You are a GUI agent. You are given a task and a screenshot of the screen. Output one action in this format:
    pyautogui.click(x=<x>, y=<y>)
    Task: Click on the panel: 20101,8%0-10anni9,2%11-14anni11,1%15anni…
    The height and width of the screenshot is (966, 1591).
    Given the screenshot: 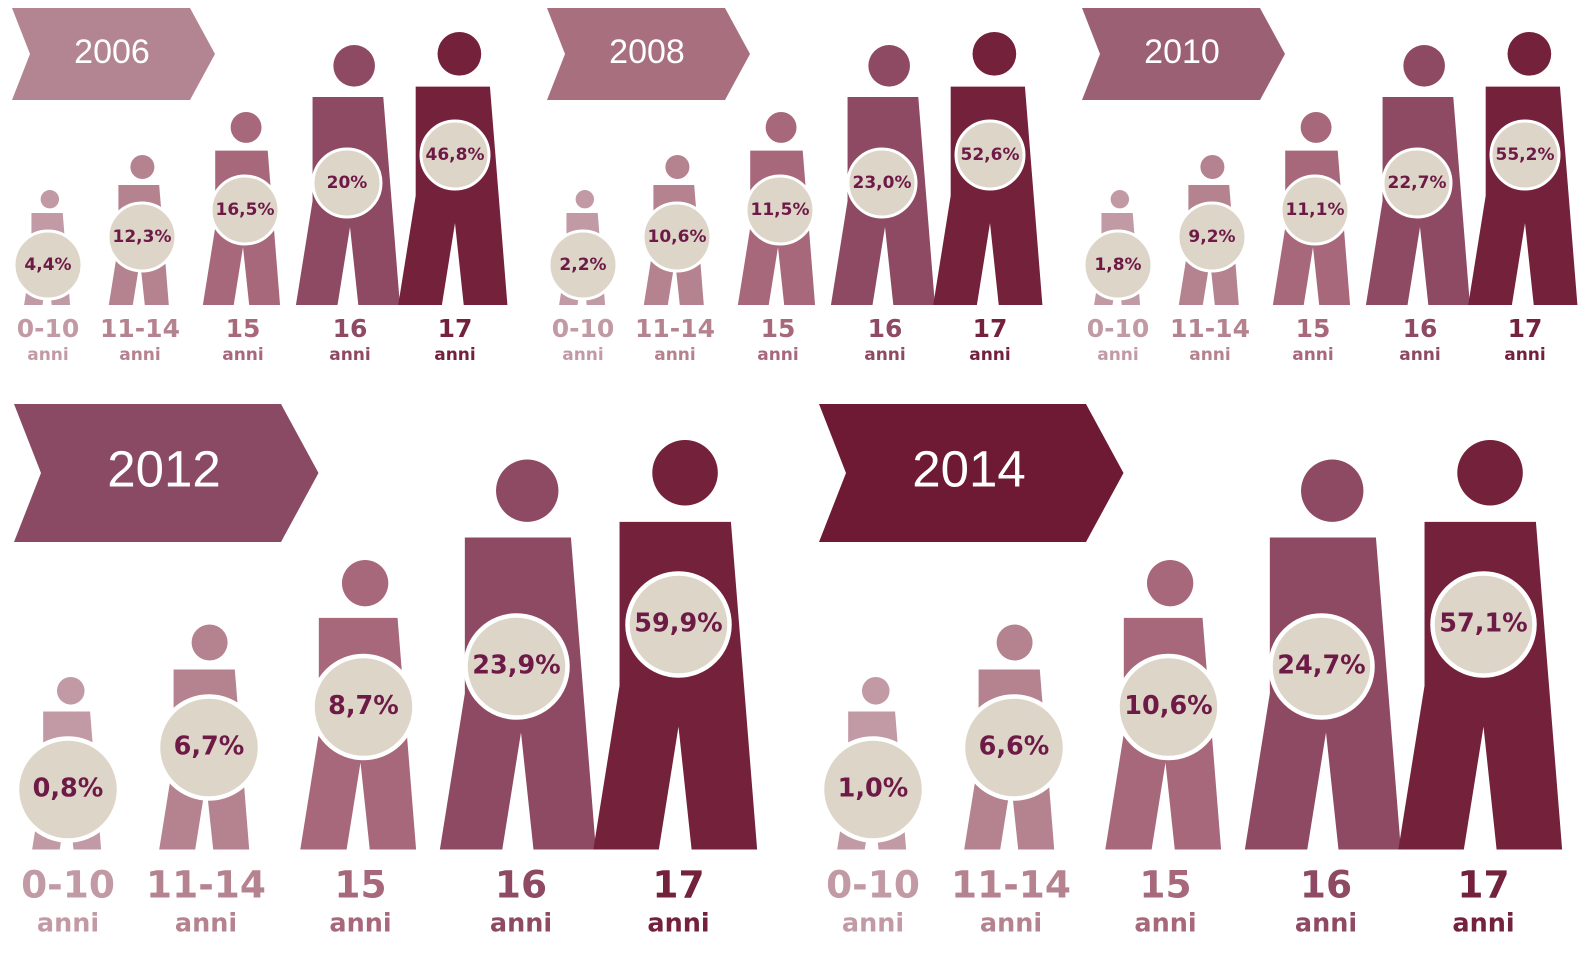 What is the action you would take?
    pyautogui.click(x=1330, y=186)
    